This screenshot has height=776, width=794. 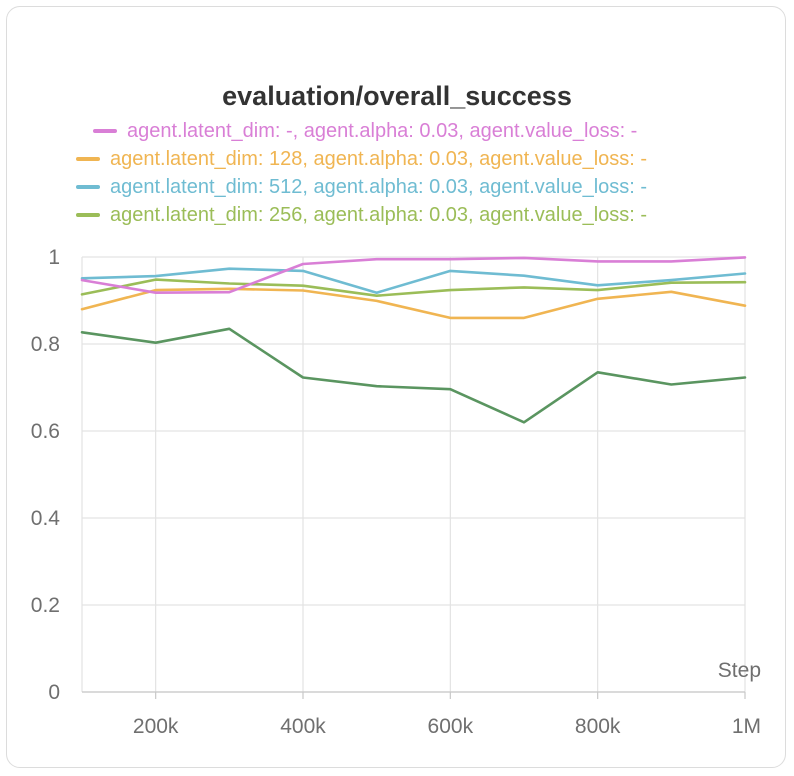 I want to click on y-tick-label: 0.6, so click(x=45, y=431).